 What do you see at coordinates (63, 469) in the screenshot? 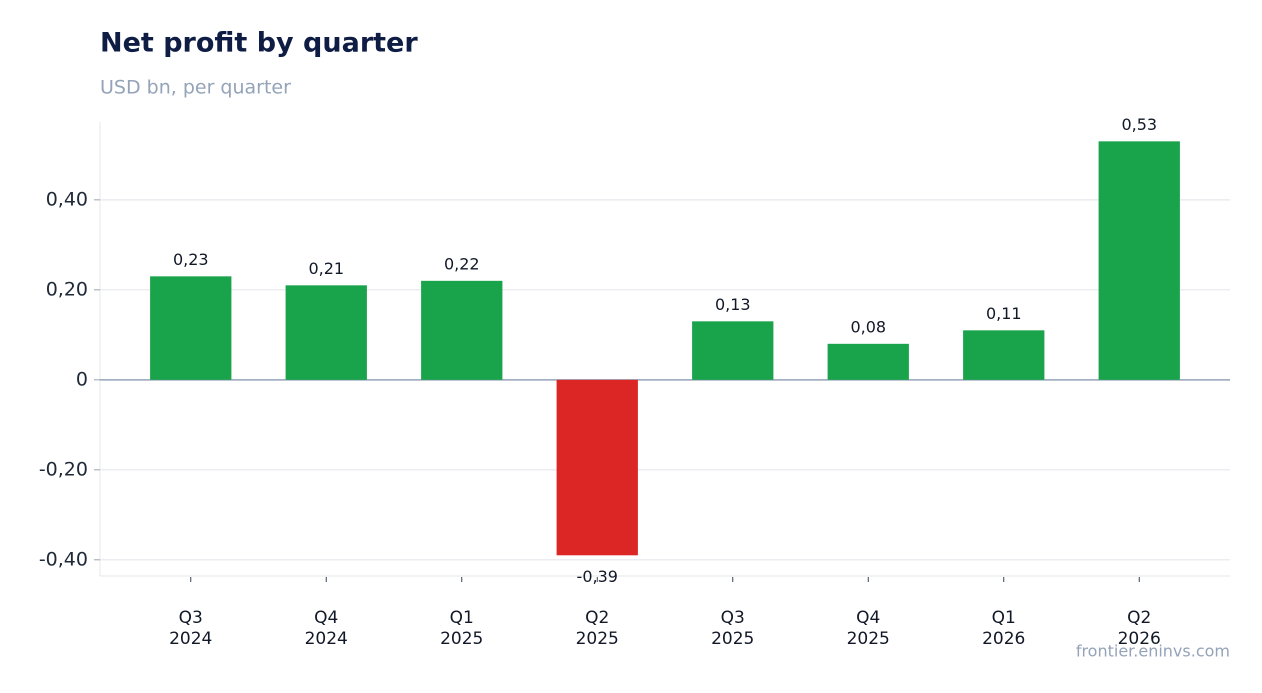
I see `y-tick-label: -0,20` at bounding box center [63, 469].